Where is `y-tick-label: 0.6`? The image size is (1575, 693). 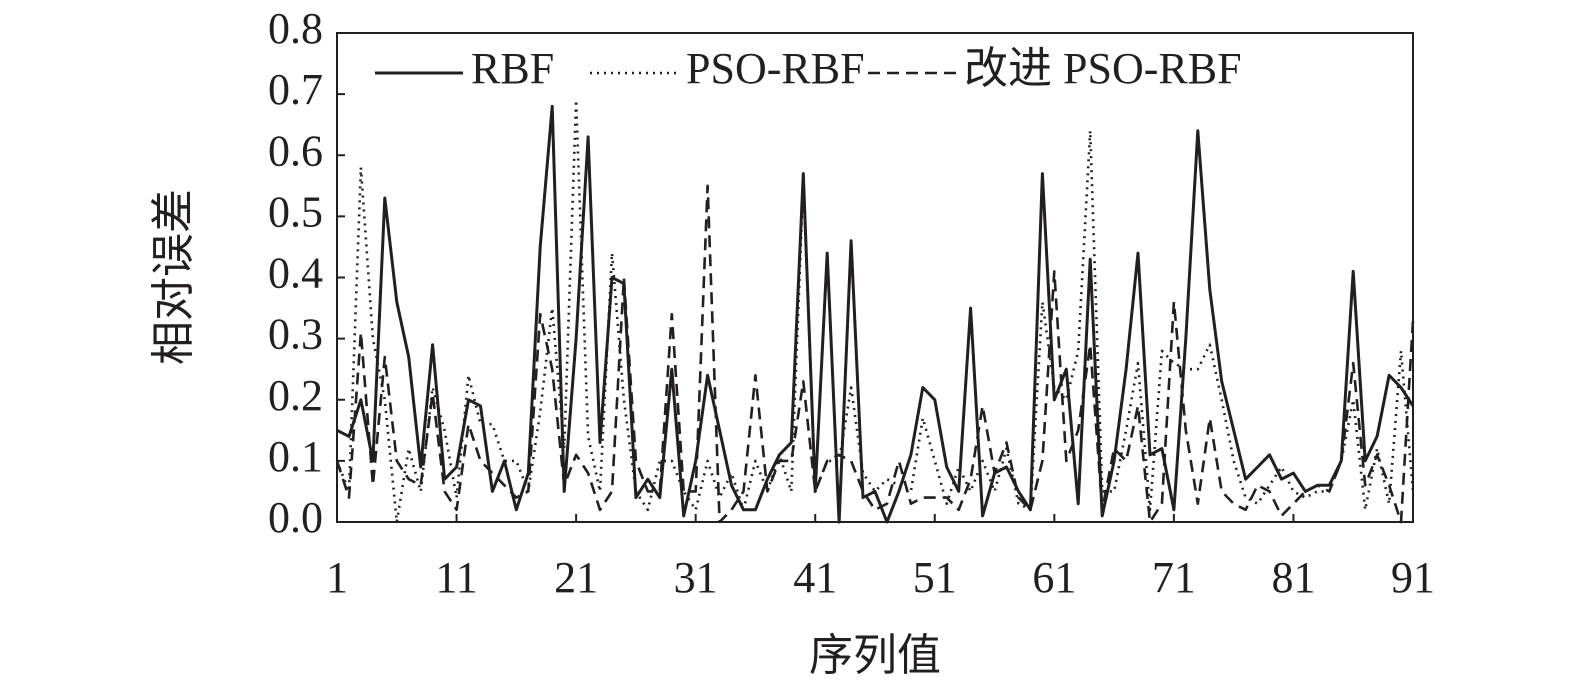
y-tick-label: 0.6 is located at coordinates (295, 150).